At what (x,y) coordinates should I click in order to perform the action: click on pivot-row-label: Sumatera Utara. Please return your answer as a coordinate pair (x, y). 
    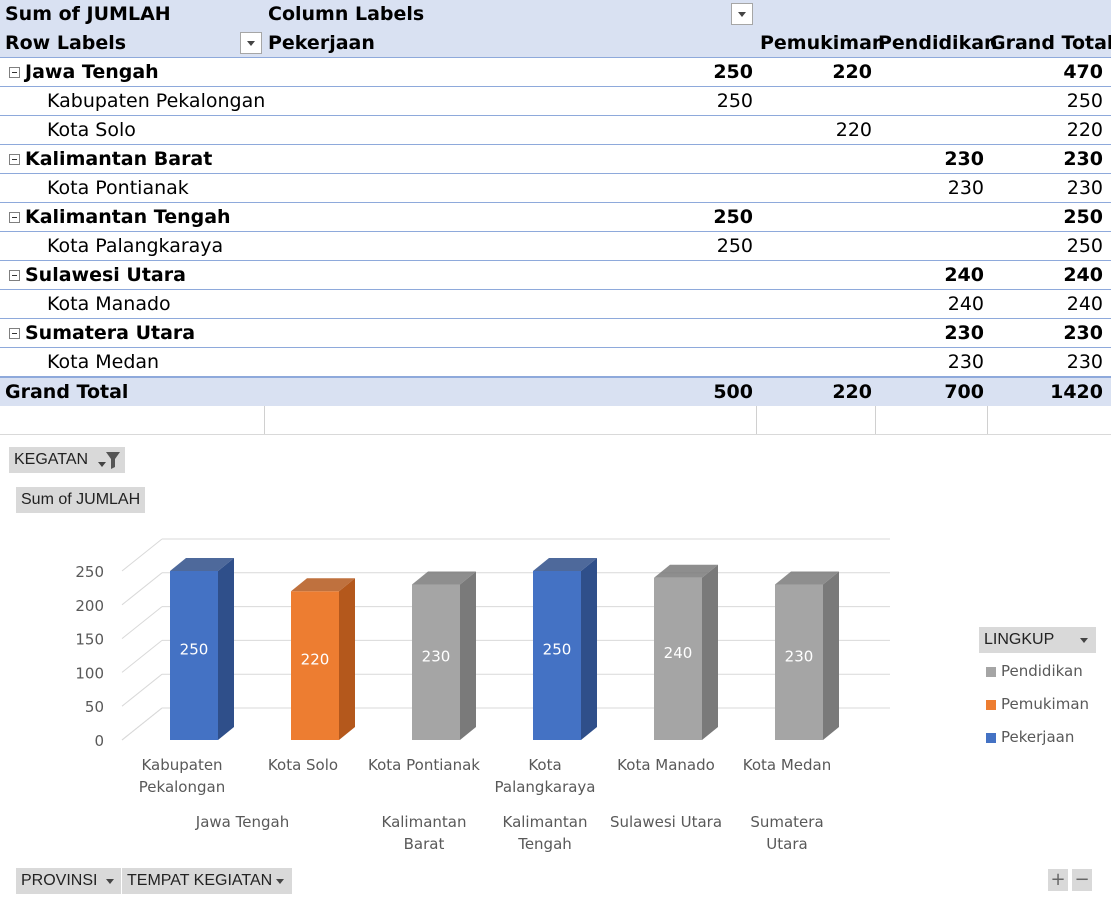
    Looking at the image, I should click on (110, 333).